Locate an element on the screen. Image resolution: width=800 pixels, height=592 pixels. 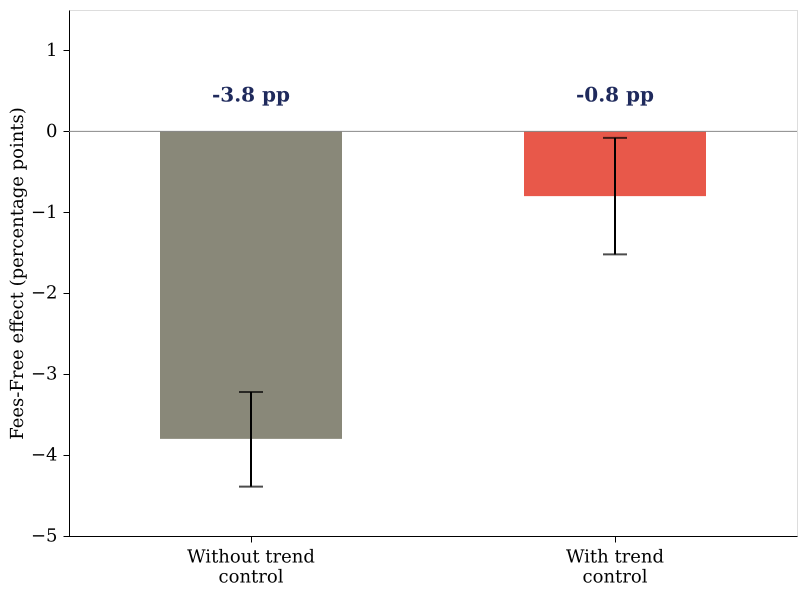
y-tick-label: −3 is located at coordinates (44, 374).